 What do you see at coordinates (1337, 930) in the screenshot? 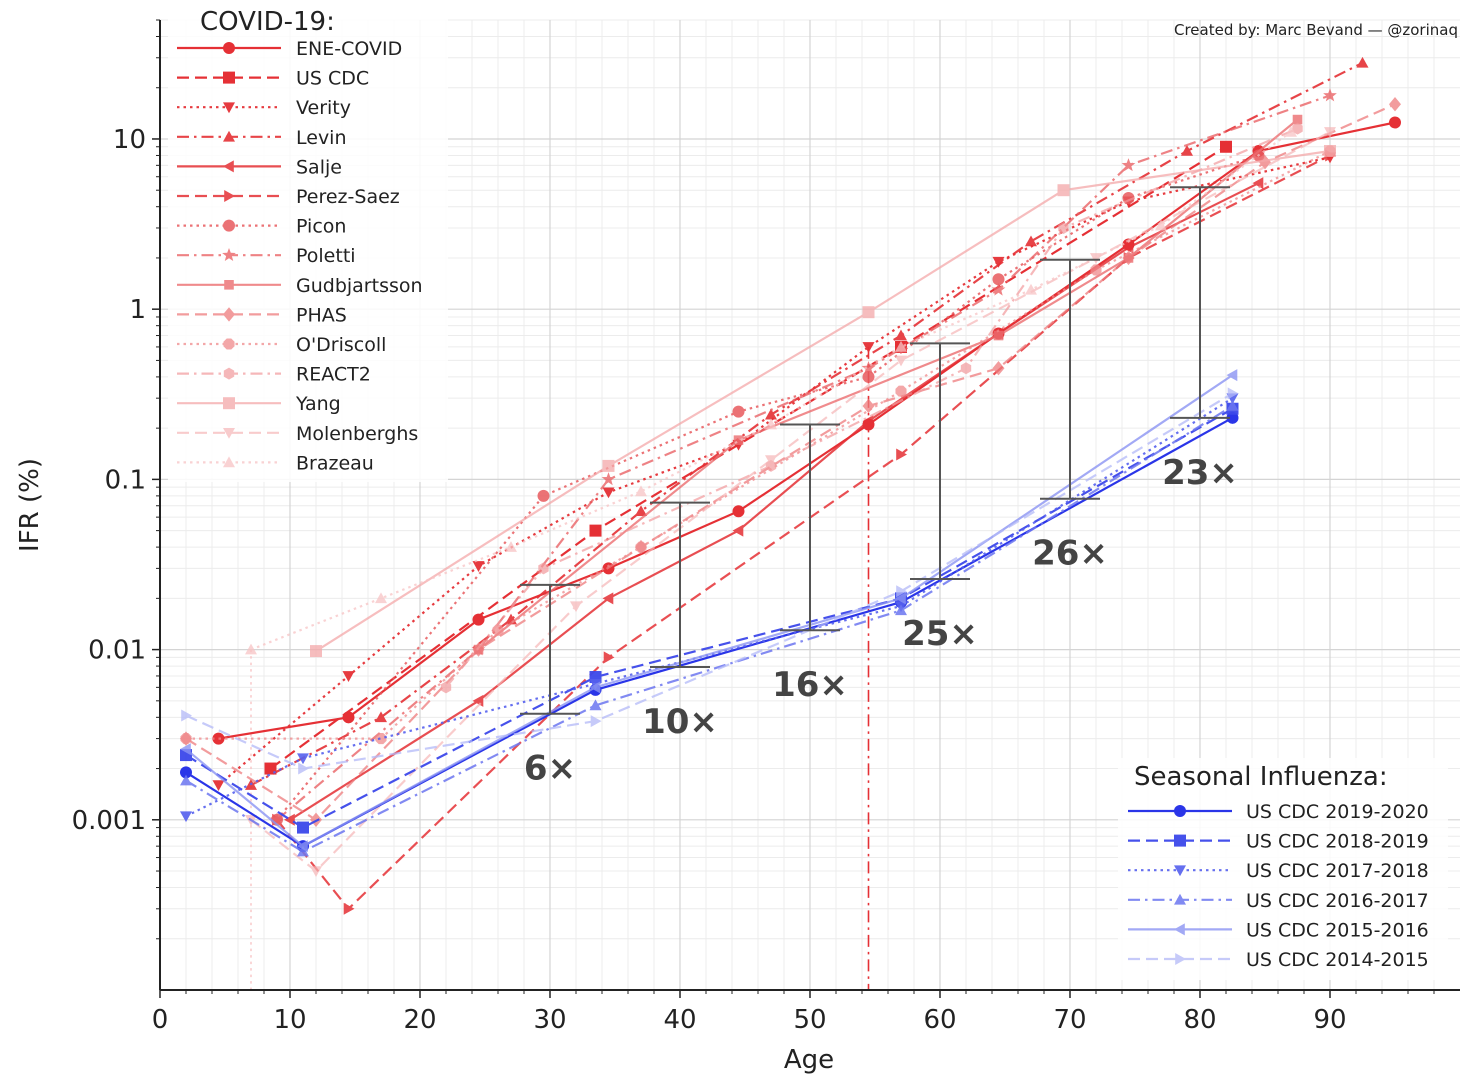
I see `flu-legend-label: US CDC 2015-2016` at bounding box center [1337, 930].